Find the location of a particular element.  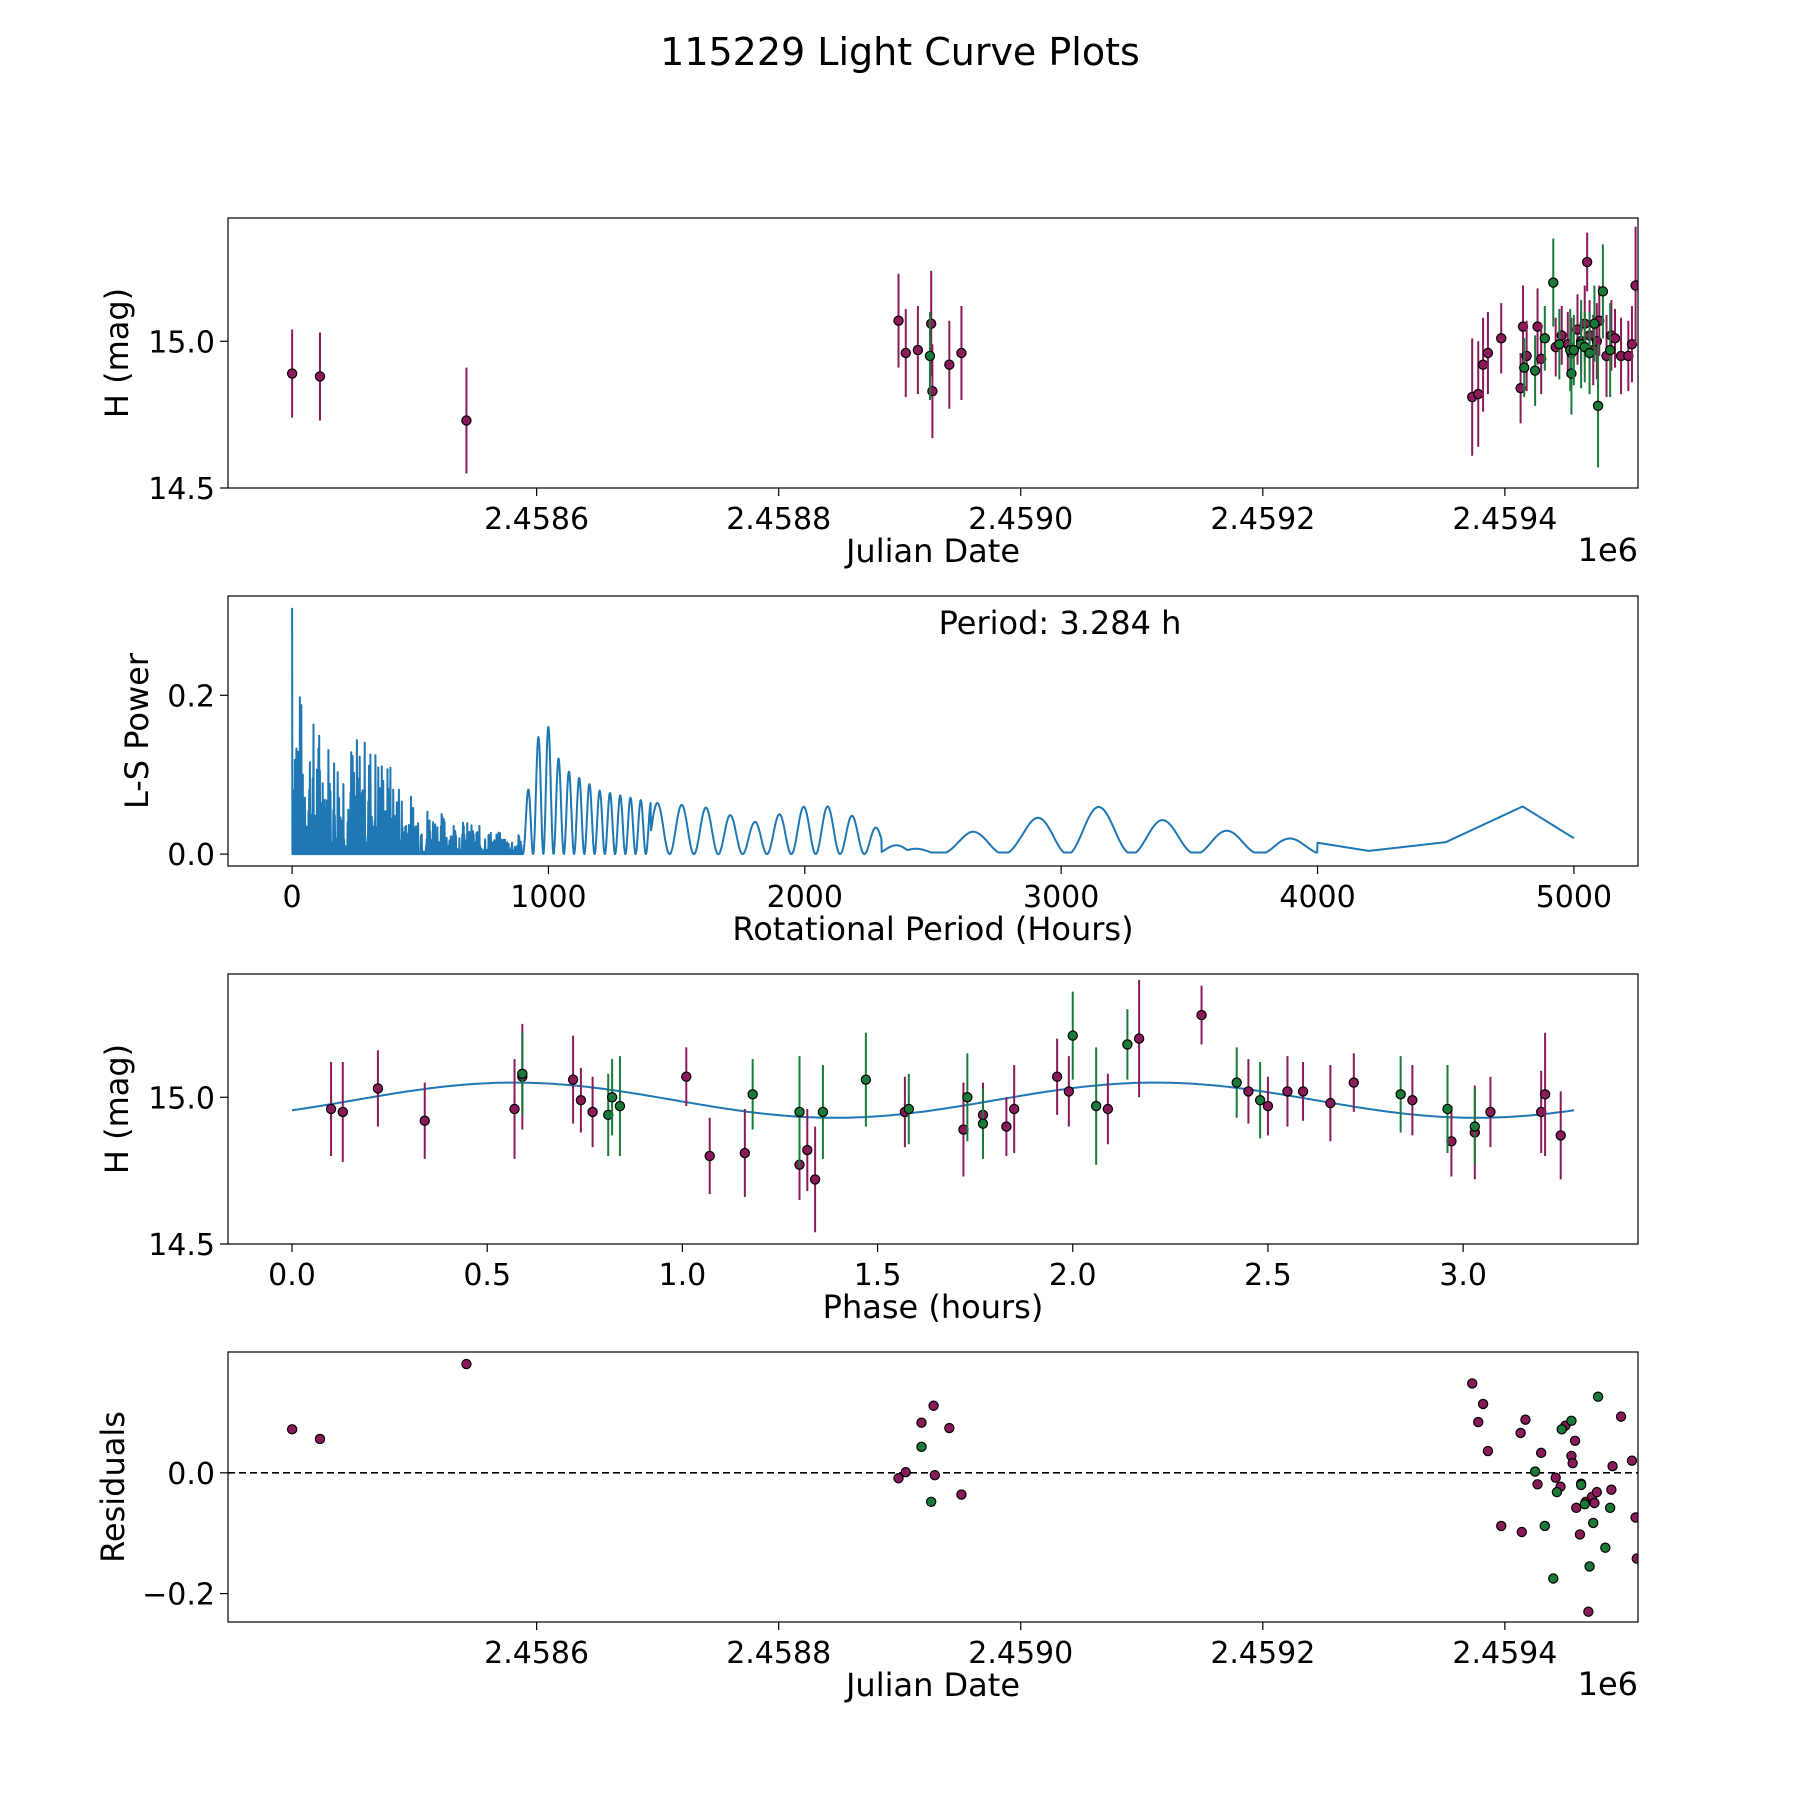

phased-axes-frame is located at coordinates (933, 1109).